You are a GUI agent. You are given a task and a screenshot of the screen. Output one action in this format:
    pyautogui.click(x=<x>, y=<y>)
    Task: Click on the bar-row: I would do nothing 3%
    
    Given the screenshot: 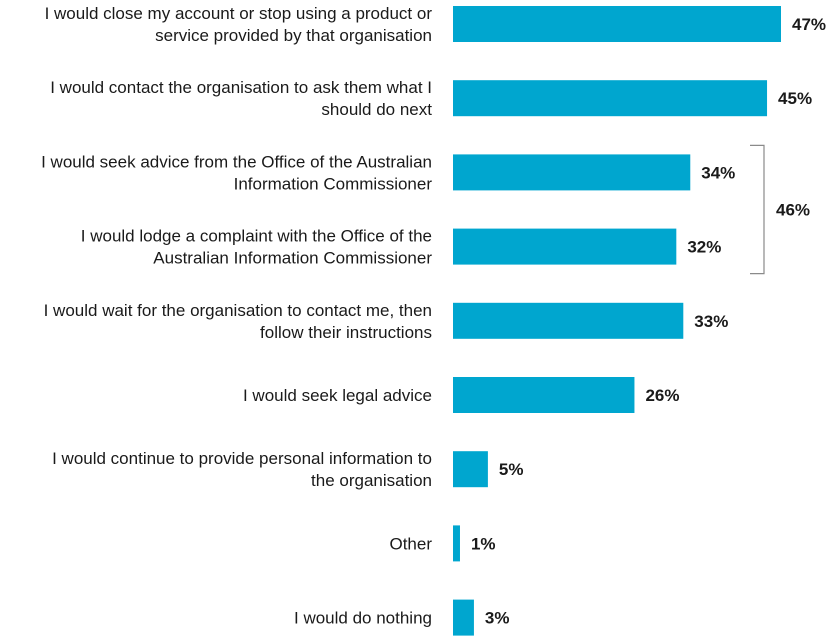 What is the action you would take?
    pyautogui.click(x=402, y=617)
    